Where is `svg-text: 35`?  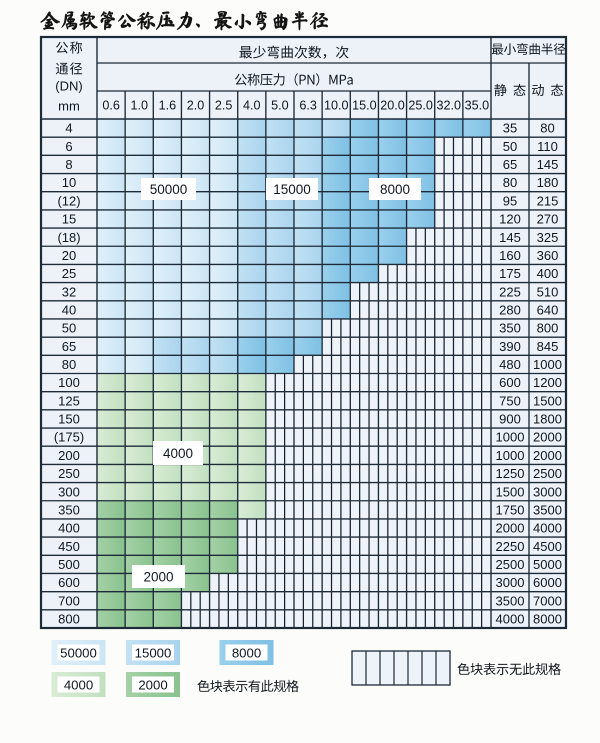
svg-text: 35 is located at coordinates (510, 128).